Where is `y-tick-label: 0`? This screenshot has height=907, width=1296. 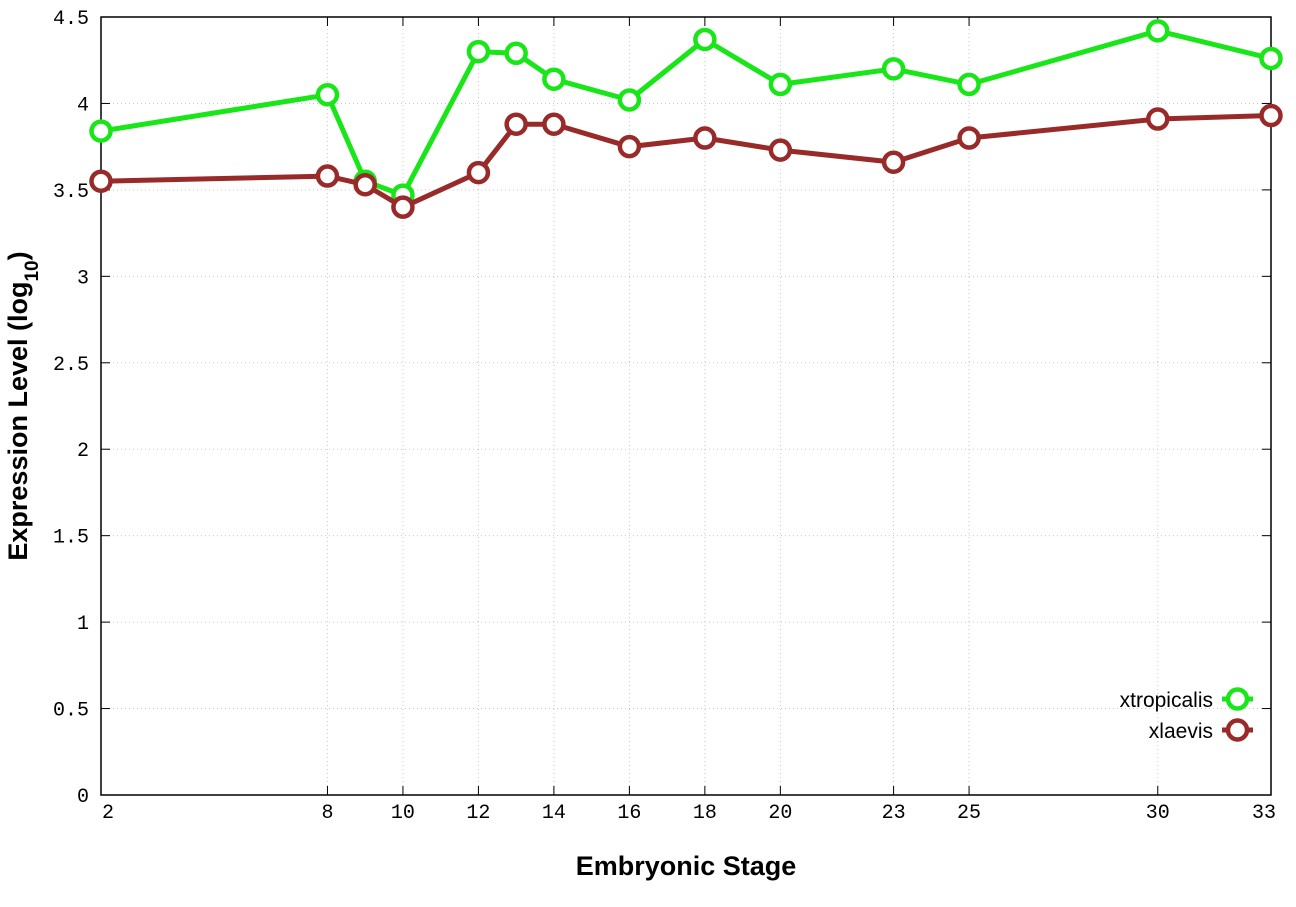 y-tick-label: 0 is located at coordinates (83, 797).